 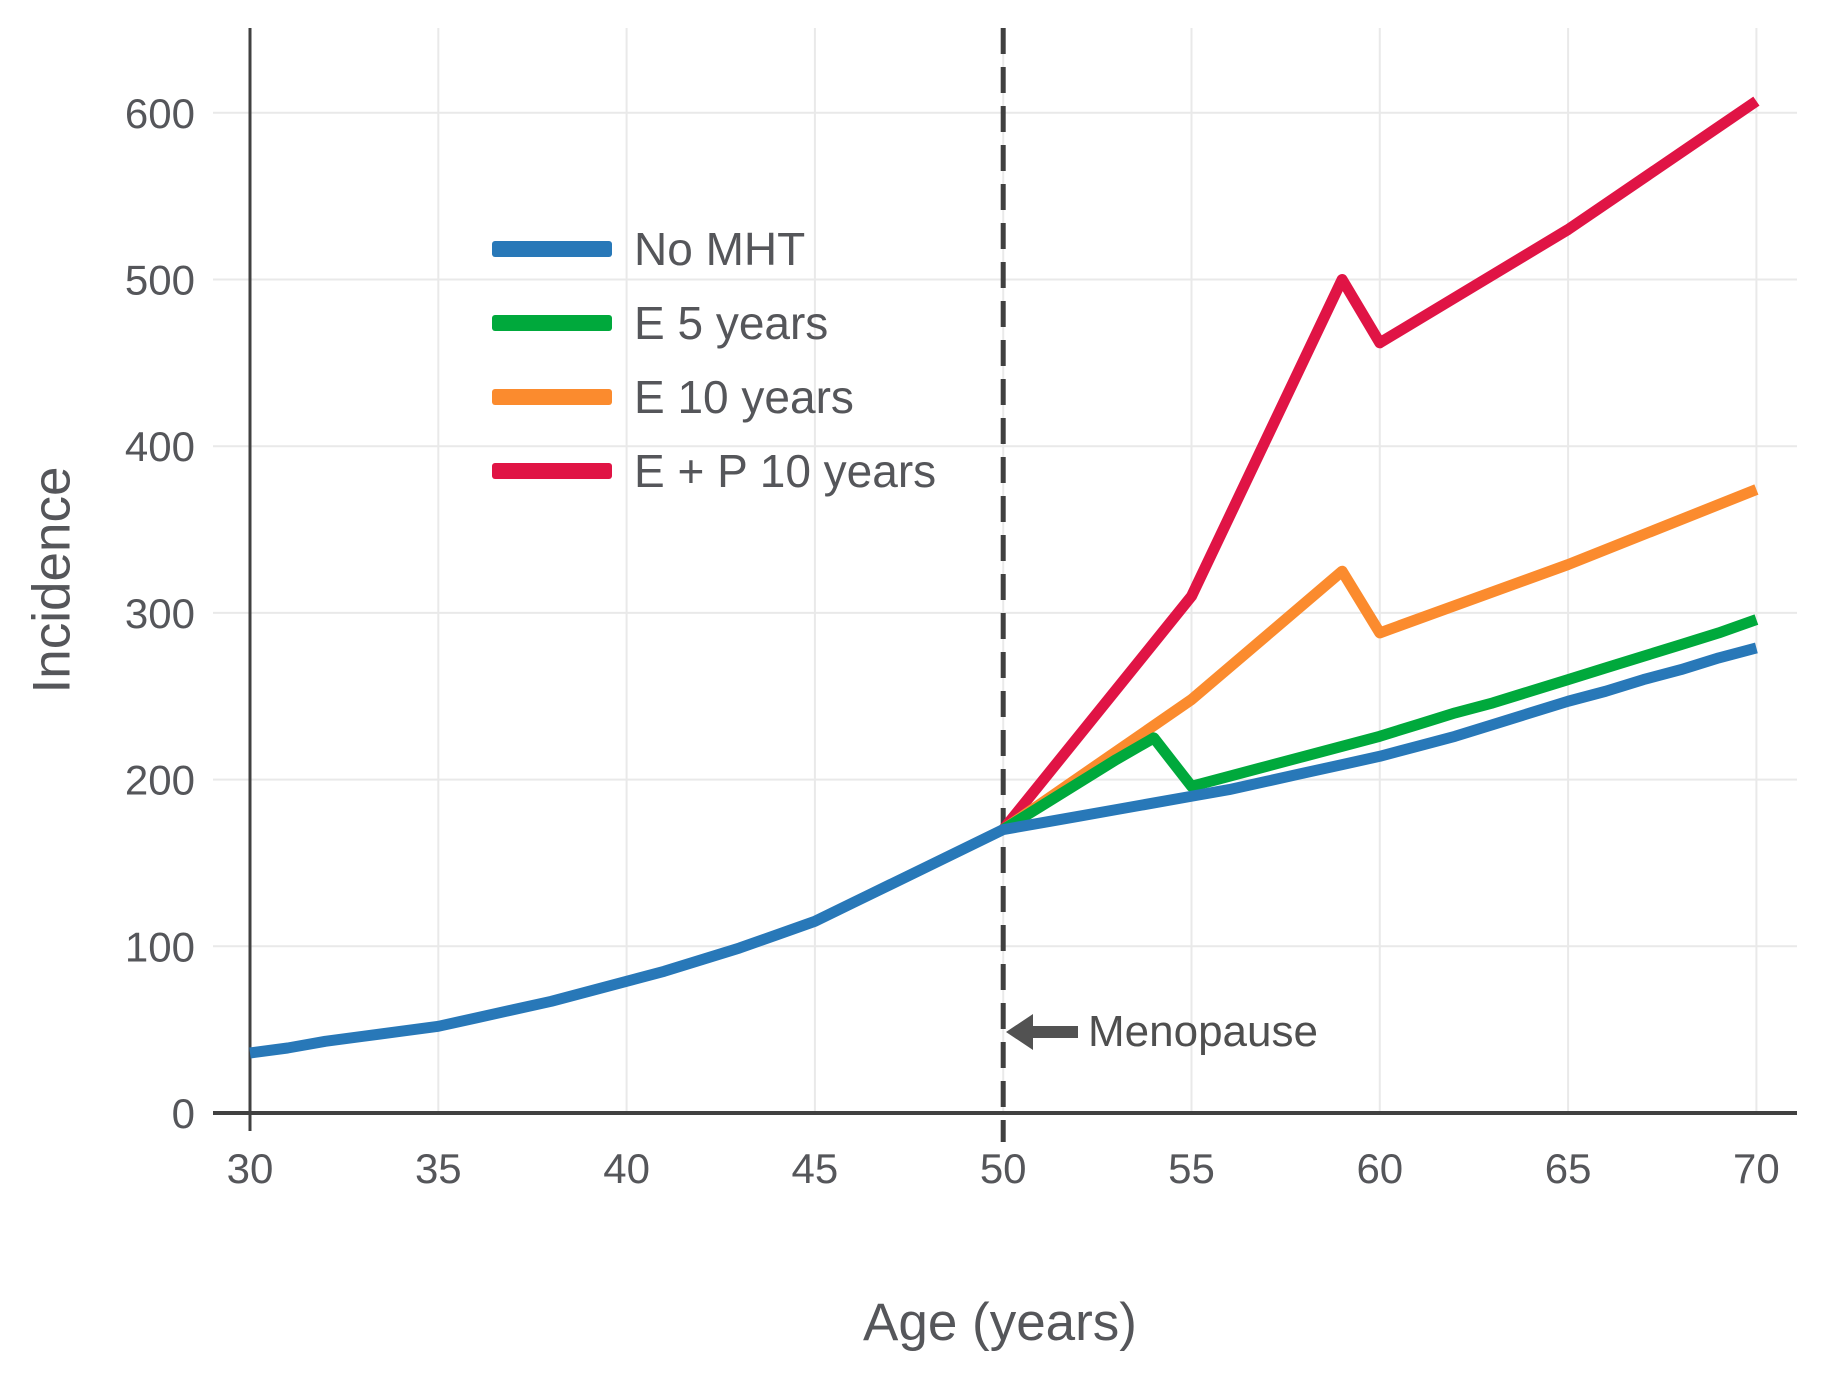 What do you see at coordinates (1203, 1031) in the screenshot?
I see `menopause-label: Menopause` at bounding box center [1203, 1031].